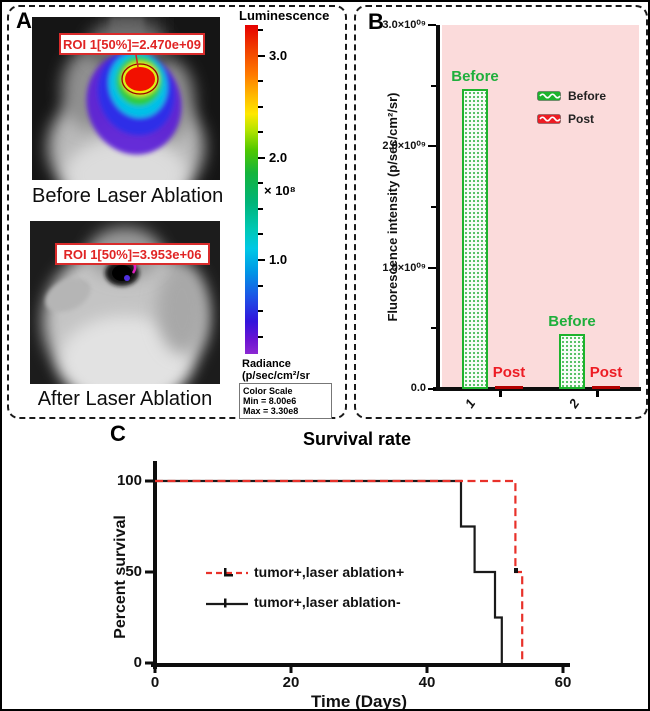  I want to click on bar-chart-x-axis, so click(537, 389).